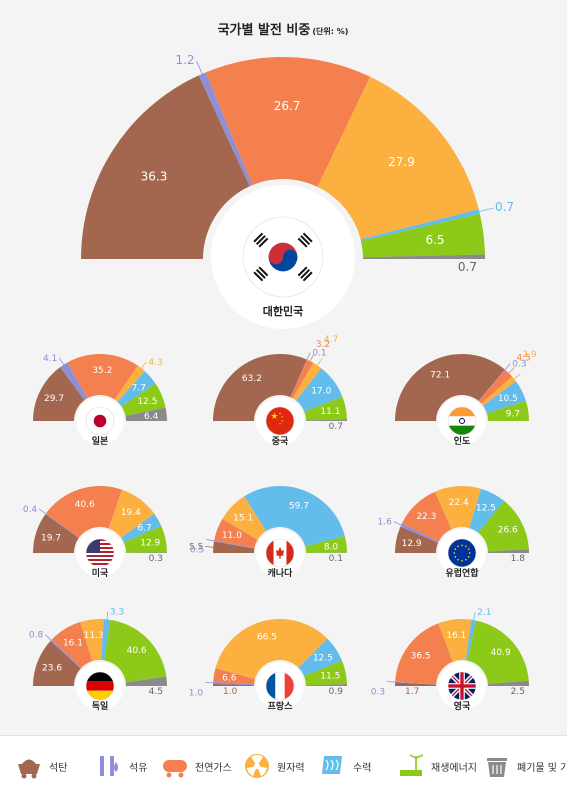 Image resolution: width=567 pixels, height=795 pixels. Describe the element at coordinates (151, 417) in the screenshot. I see `value-label-waste: 6.4` at that location.